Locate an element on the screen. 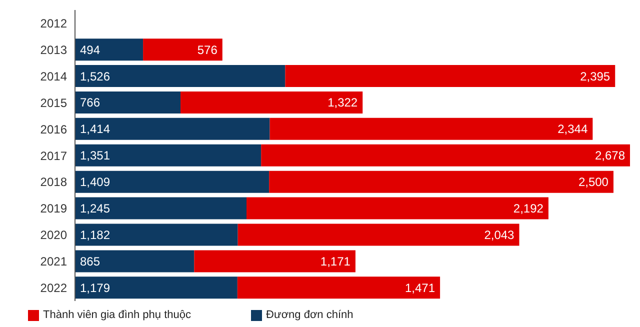 The width and height of the screenshot is (640, 327). y-tick-label: 2015 is located at coordinates (54, 103).